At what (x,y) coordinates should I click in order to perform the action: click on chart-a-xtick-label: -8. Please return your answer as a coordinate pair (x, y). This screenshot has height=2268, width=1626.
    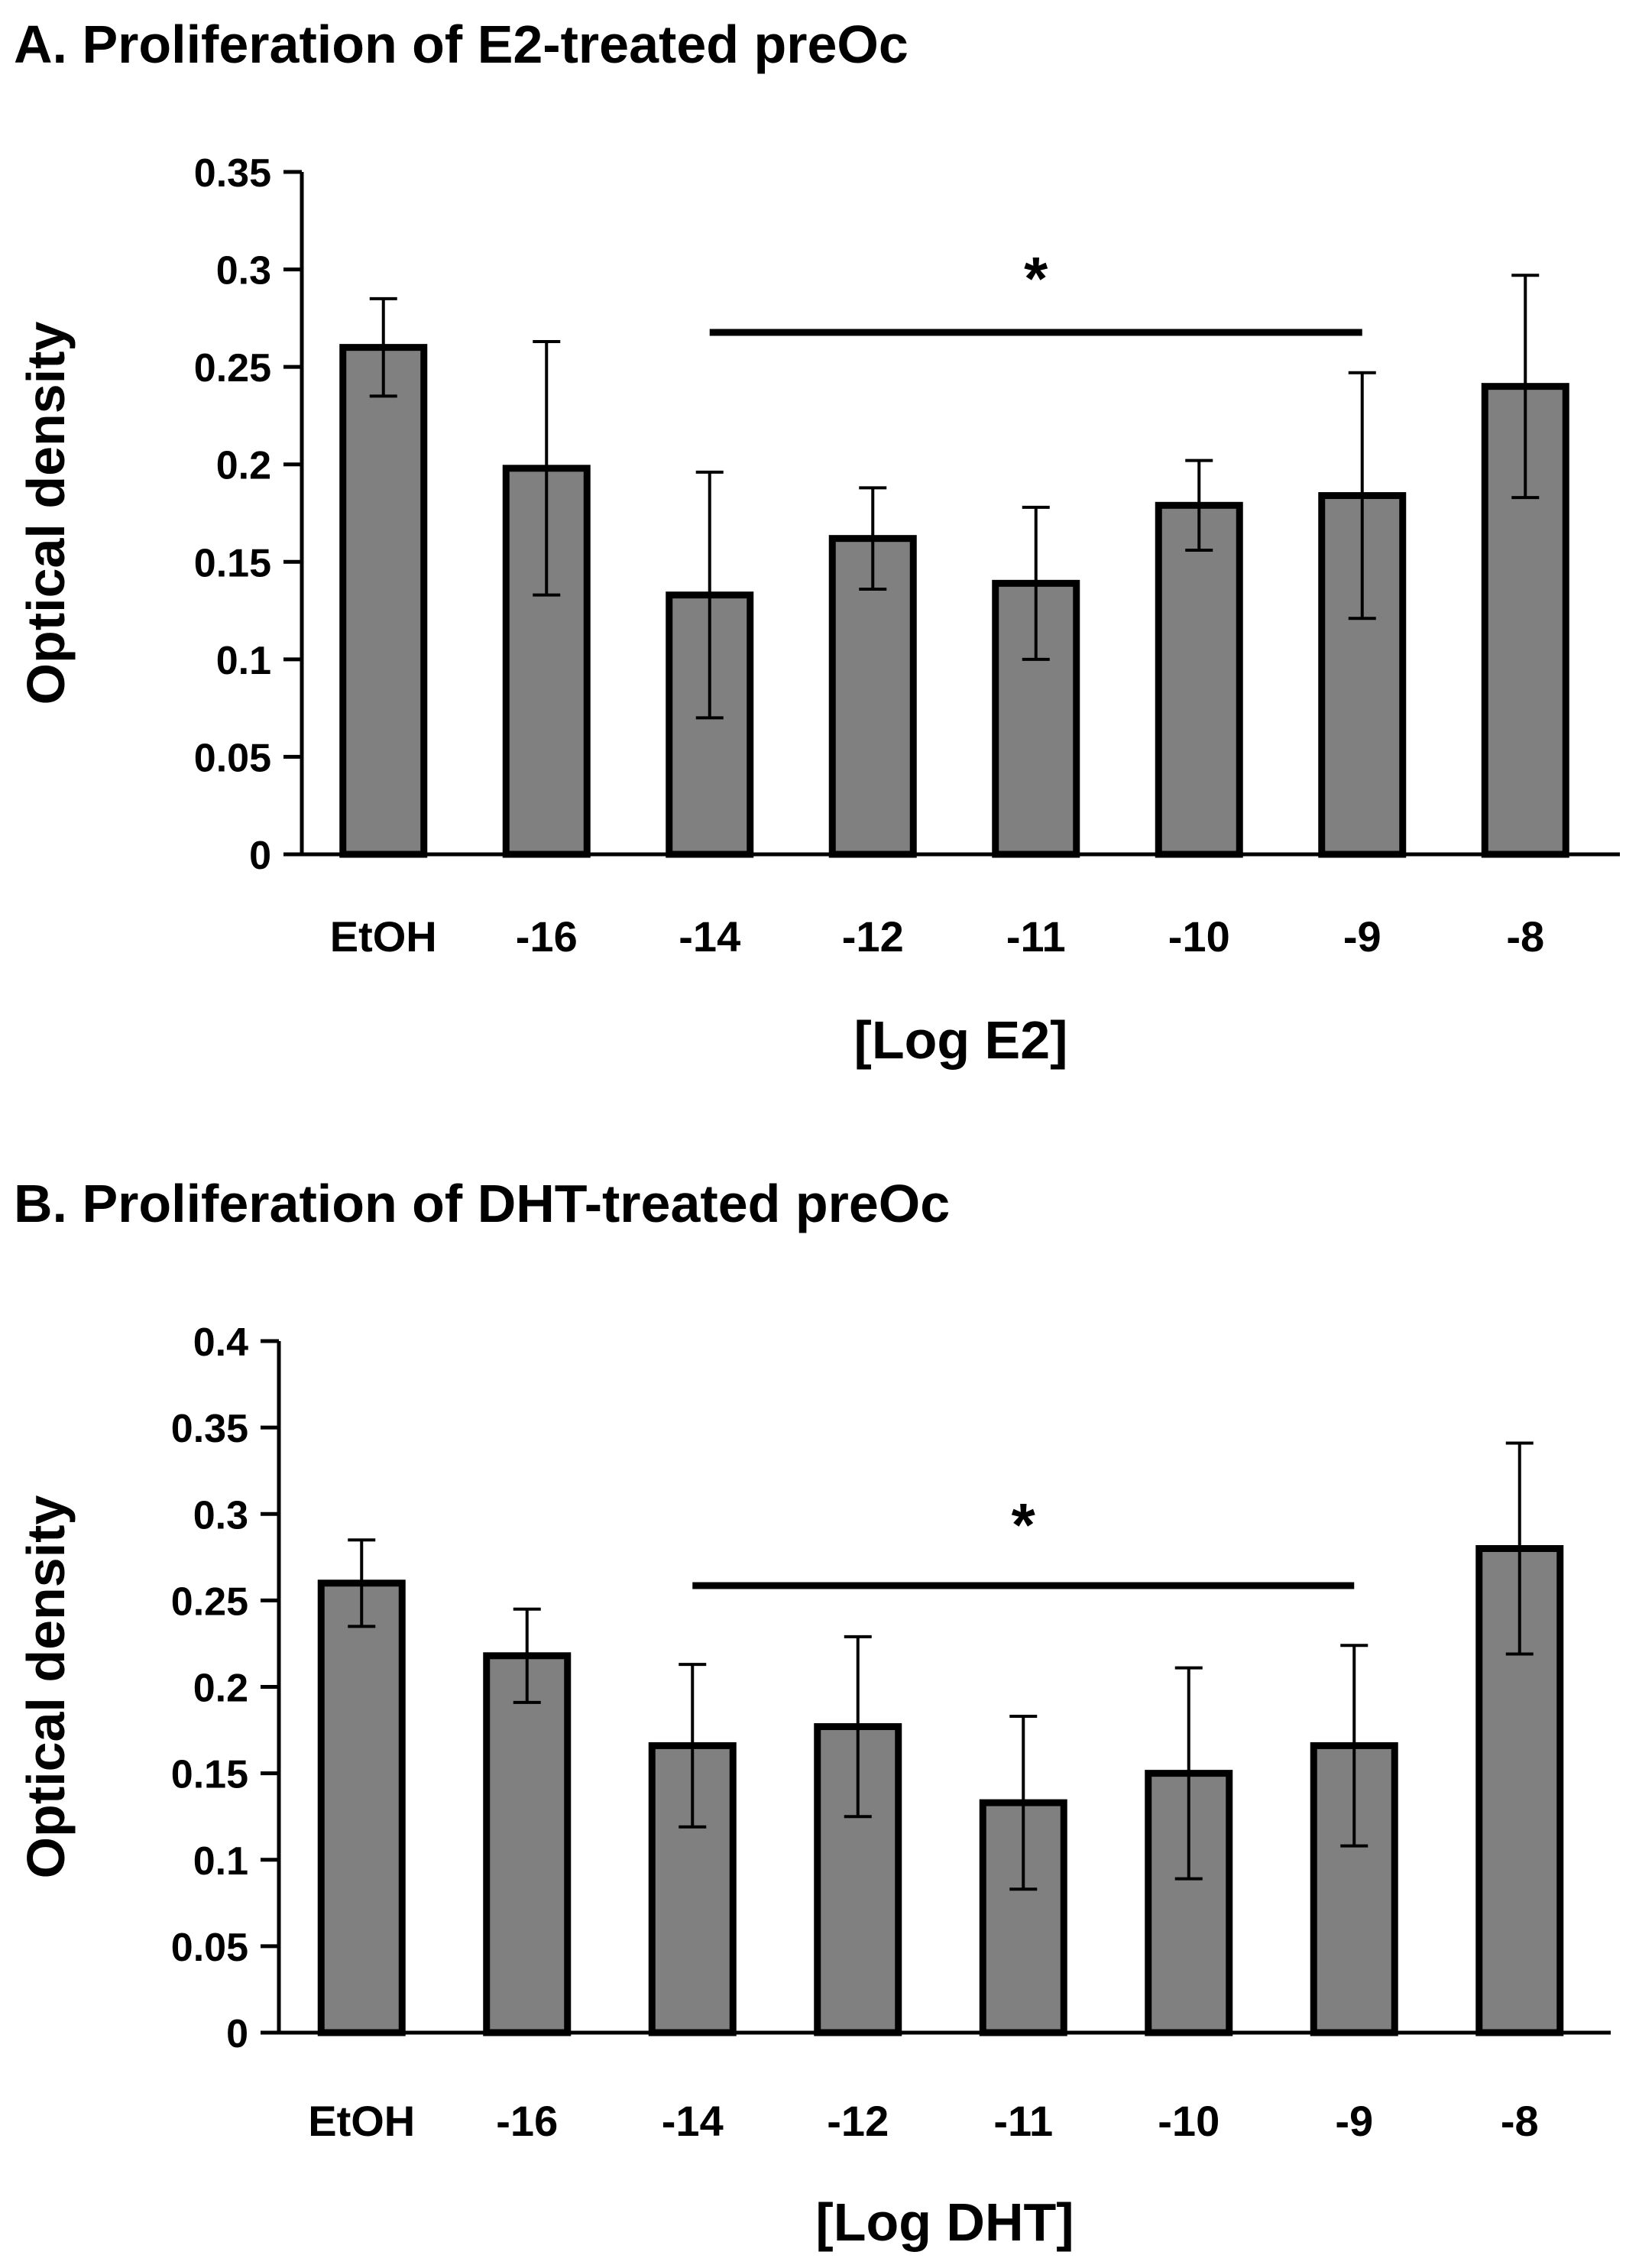
    Looking at the image, I should click on (1525, 936).